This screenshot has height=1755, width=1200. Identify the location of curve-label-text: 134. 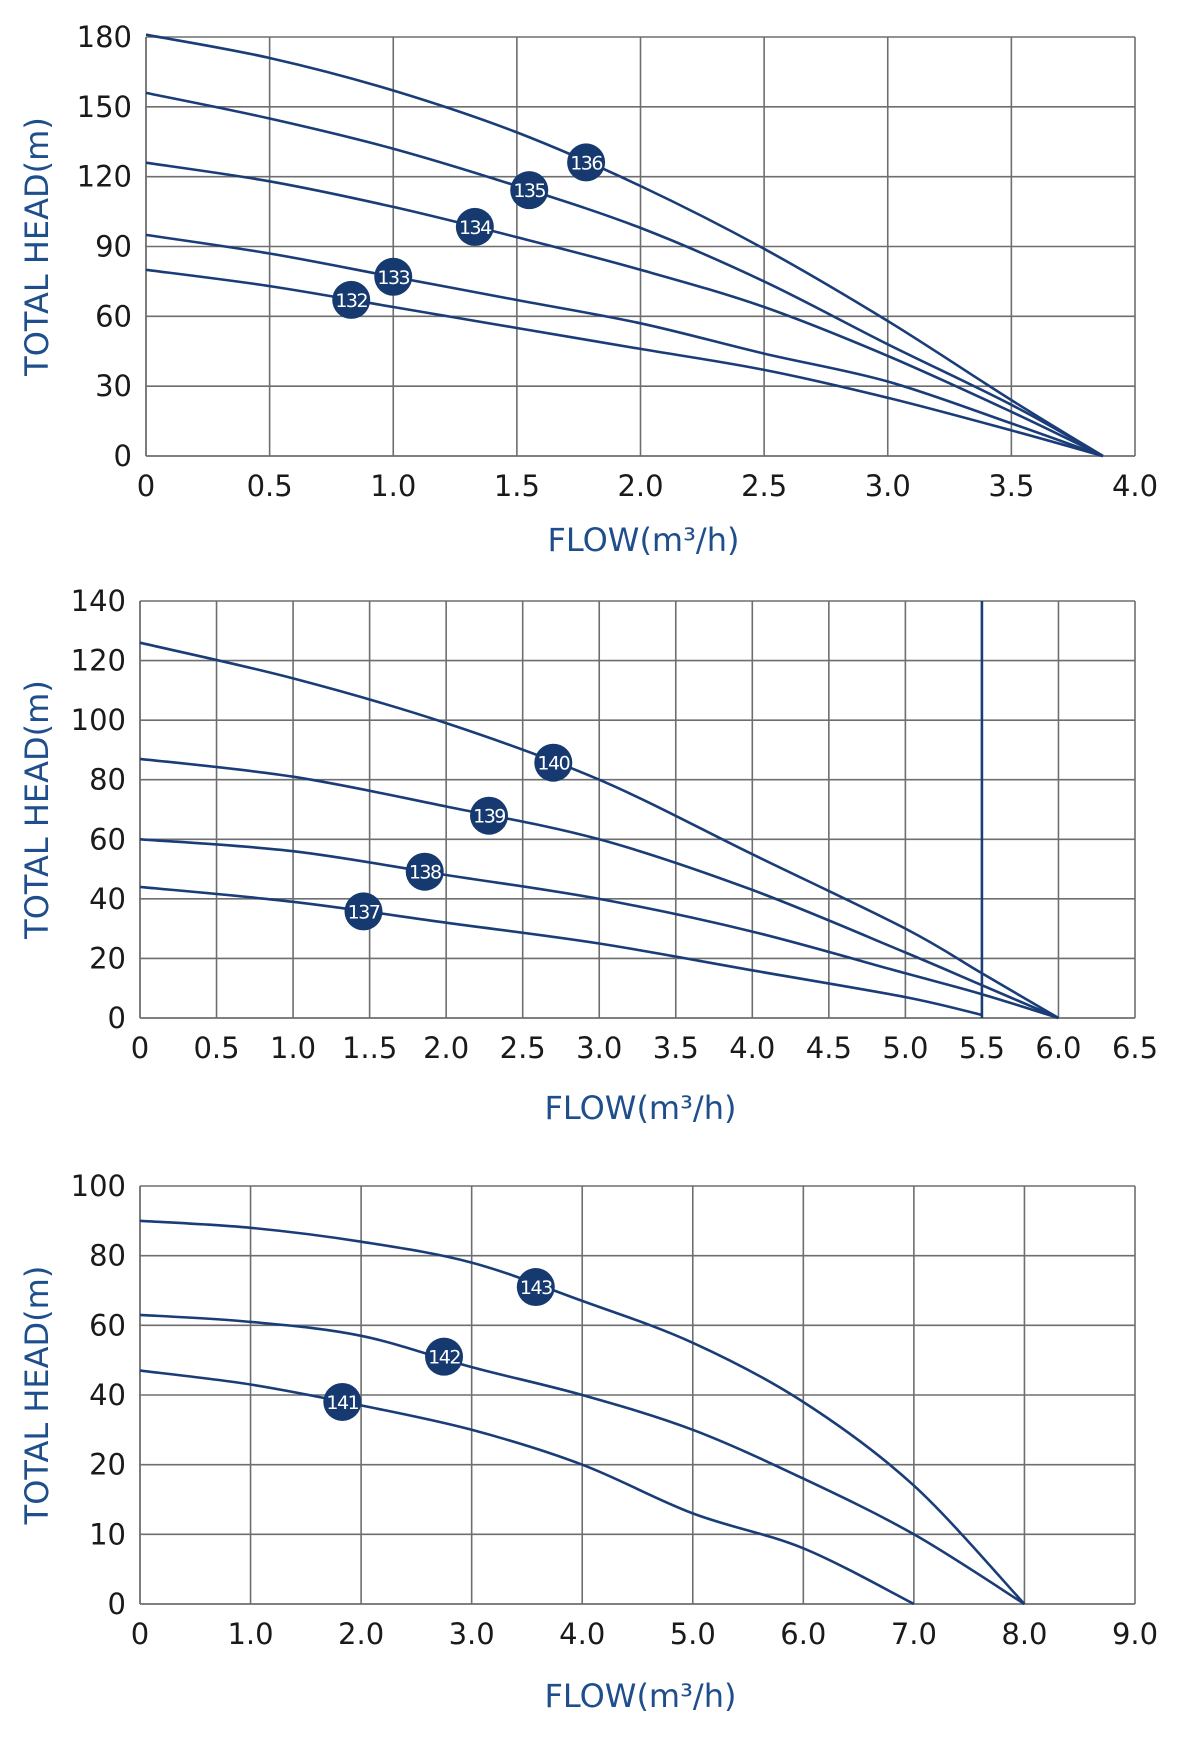
(475, 228).